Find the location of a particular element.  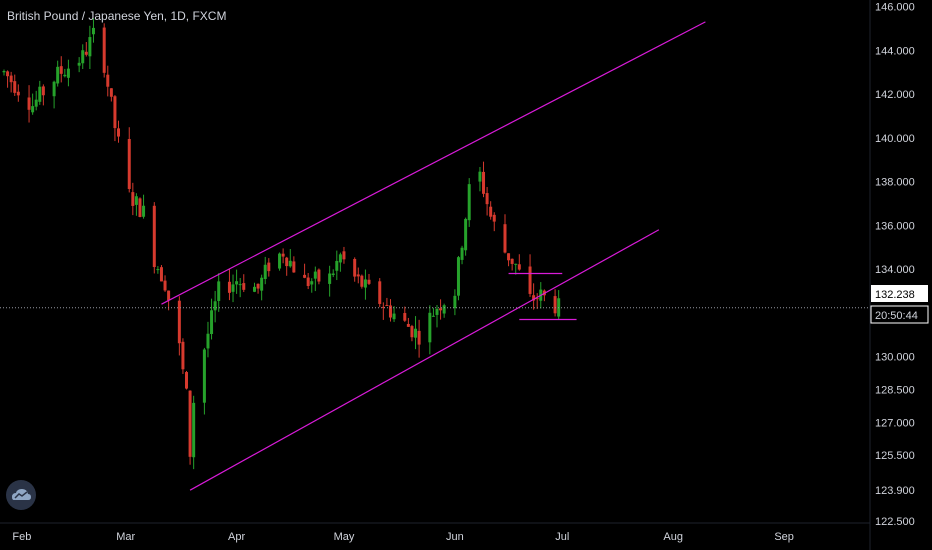

y-tick-label: 142.000 is located at coordinates (895, 95).